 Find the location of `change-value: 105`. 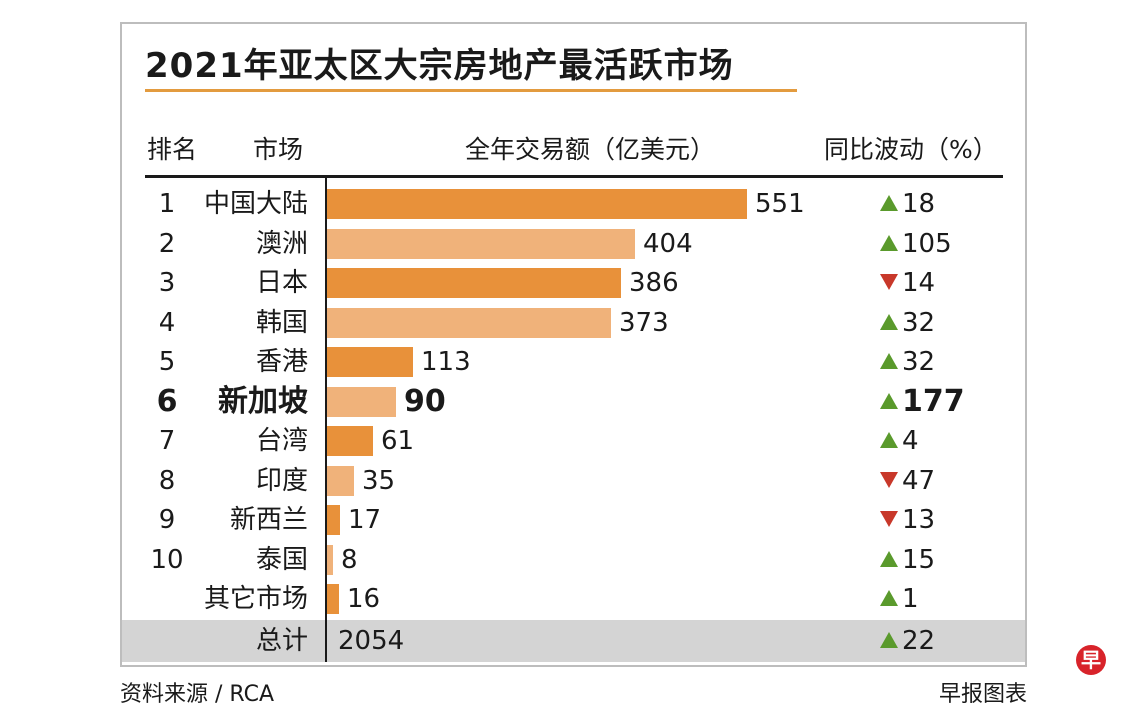

change-value: 105 is located at coordinates (916, 244).